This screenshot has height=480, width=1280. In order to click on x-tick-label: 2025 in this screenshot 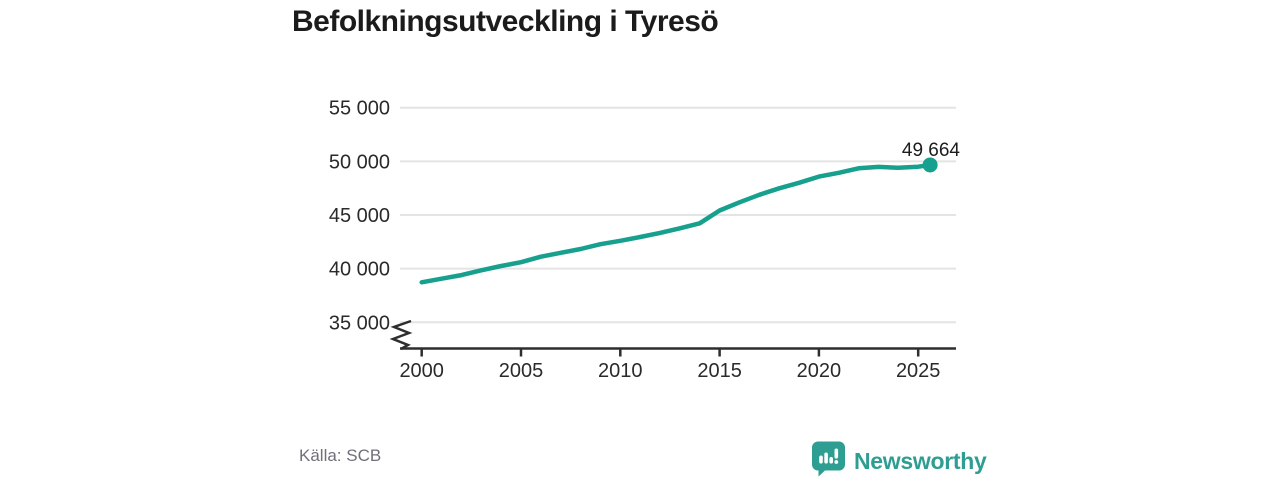, I will do `click(918, 371)`.